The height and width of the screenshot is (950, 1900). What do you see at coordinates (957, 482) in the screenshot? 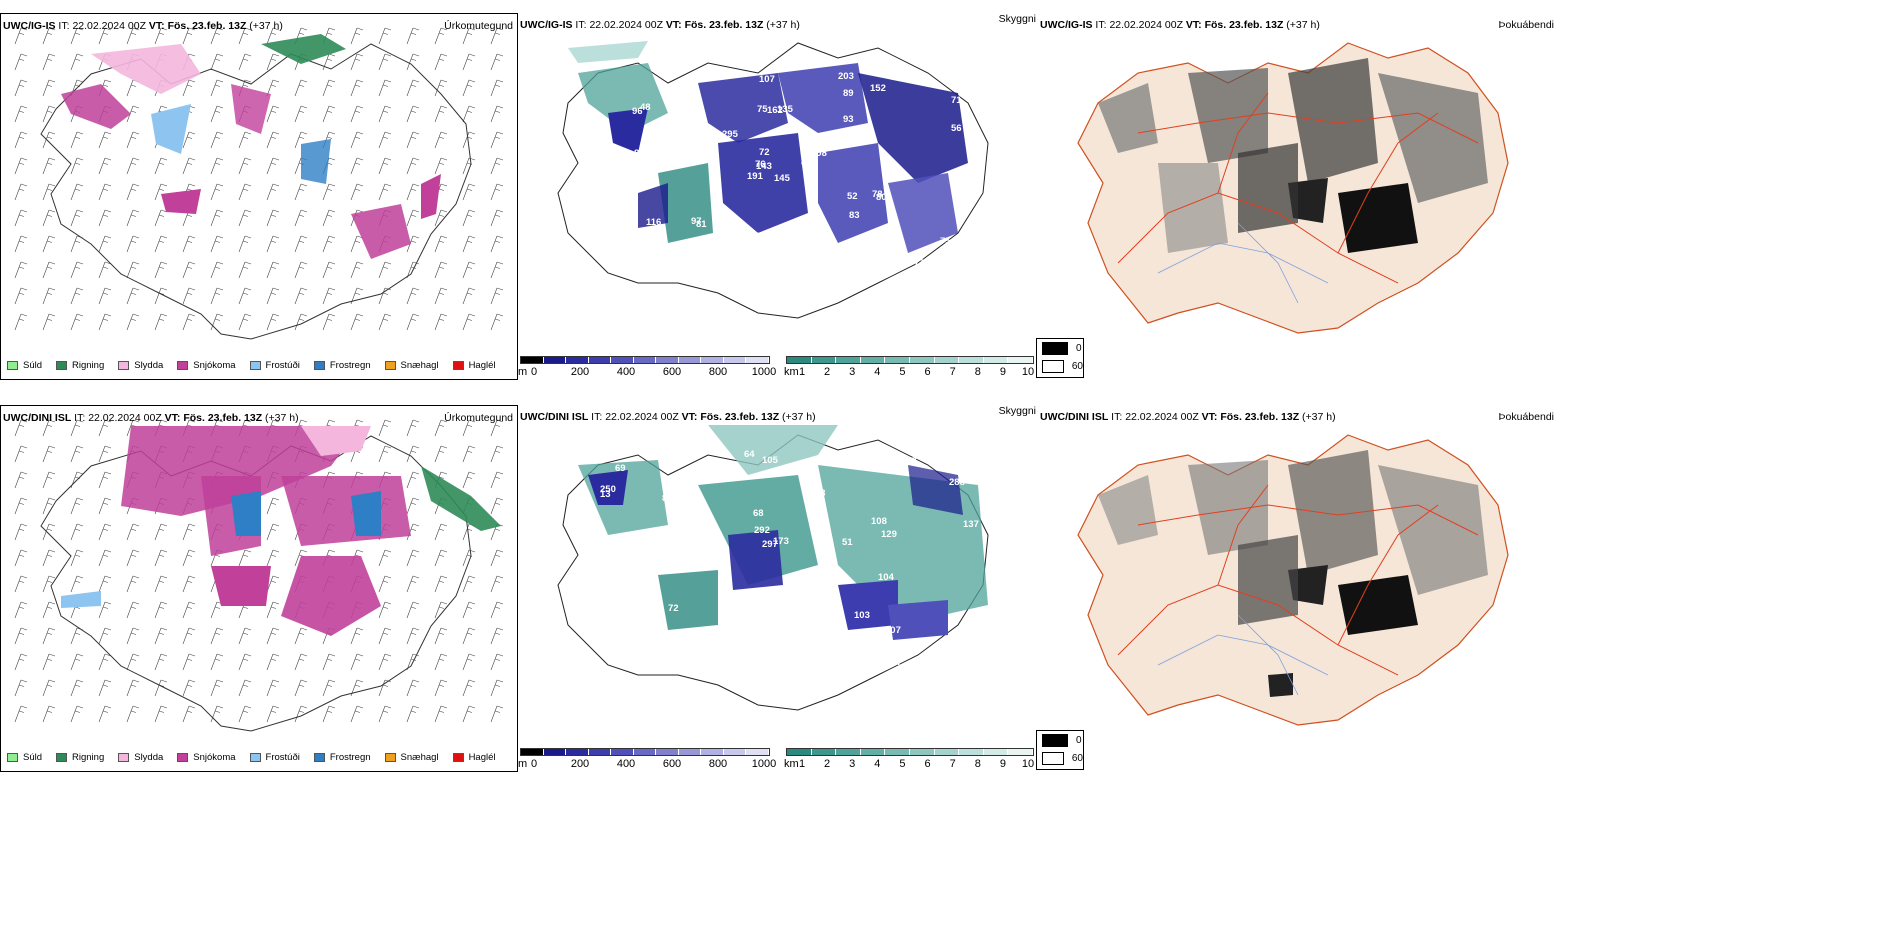
I see `cloud-base-value: 288` at bounding box center [957, 482].